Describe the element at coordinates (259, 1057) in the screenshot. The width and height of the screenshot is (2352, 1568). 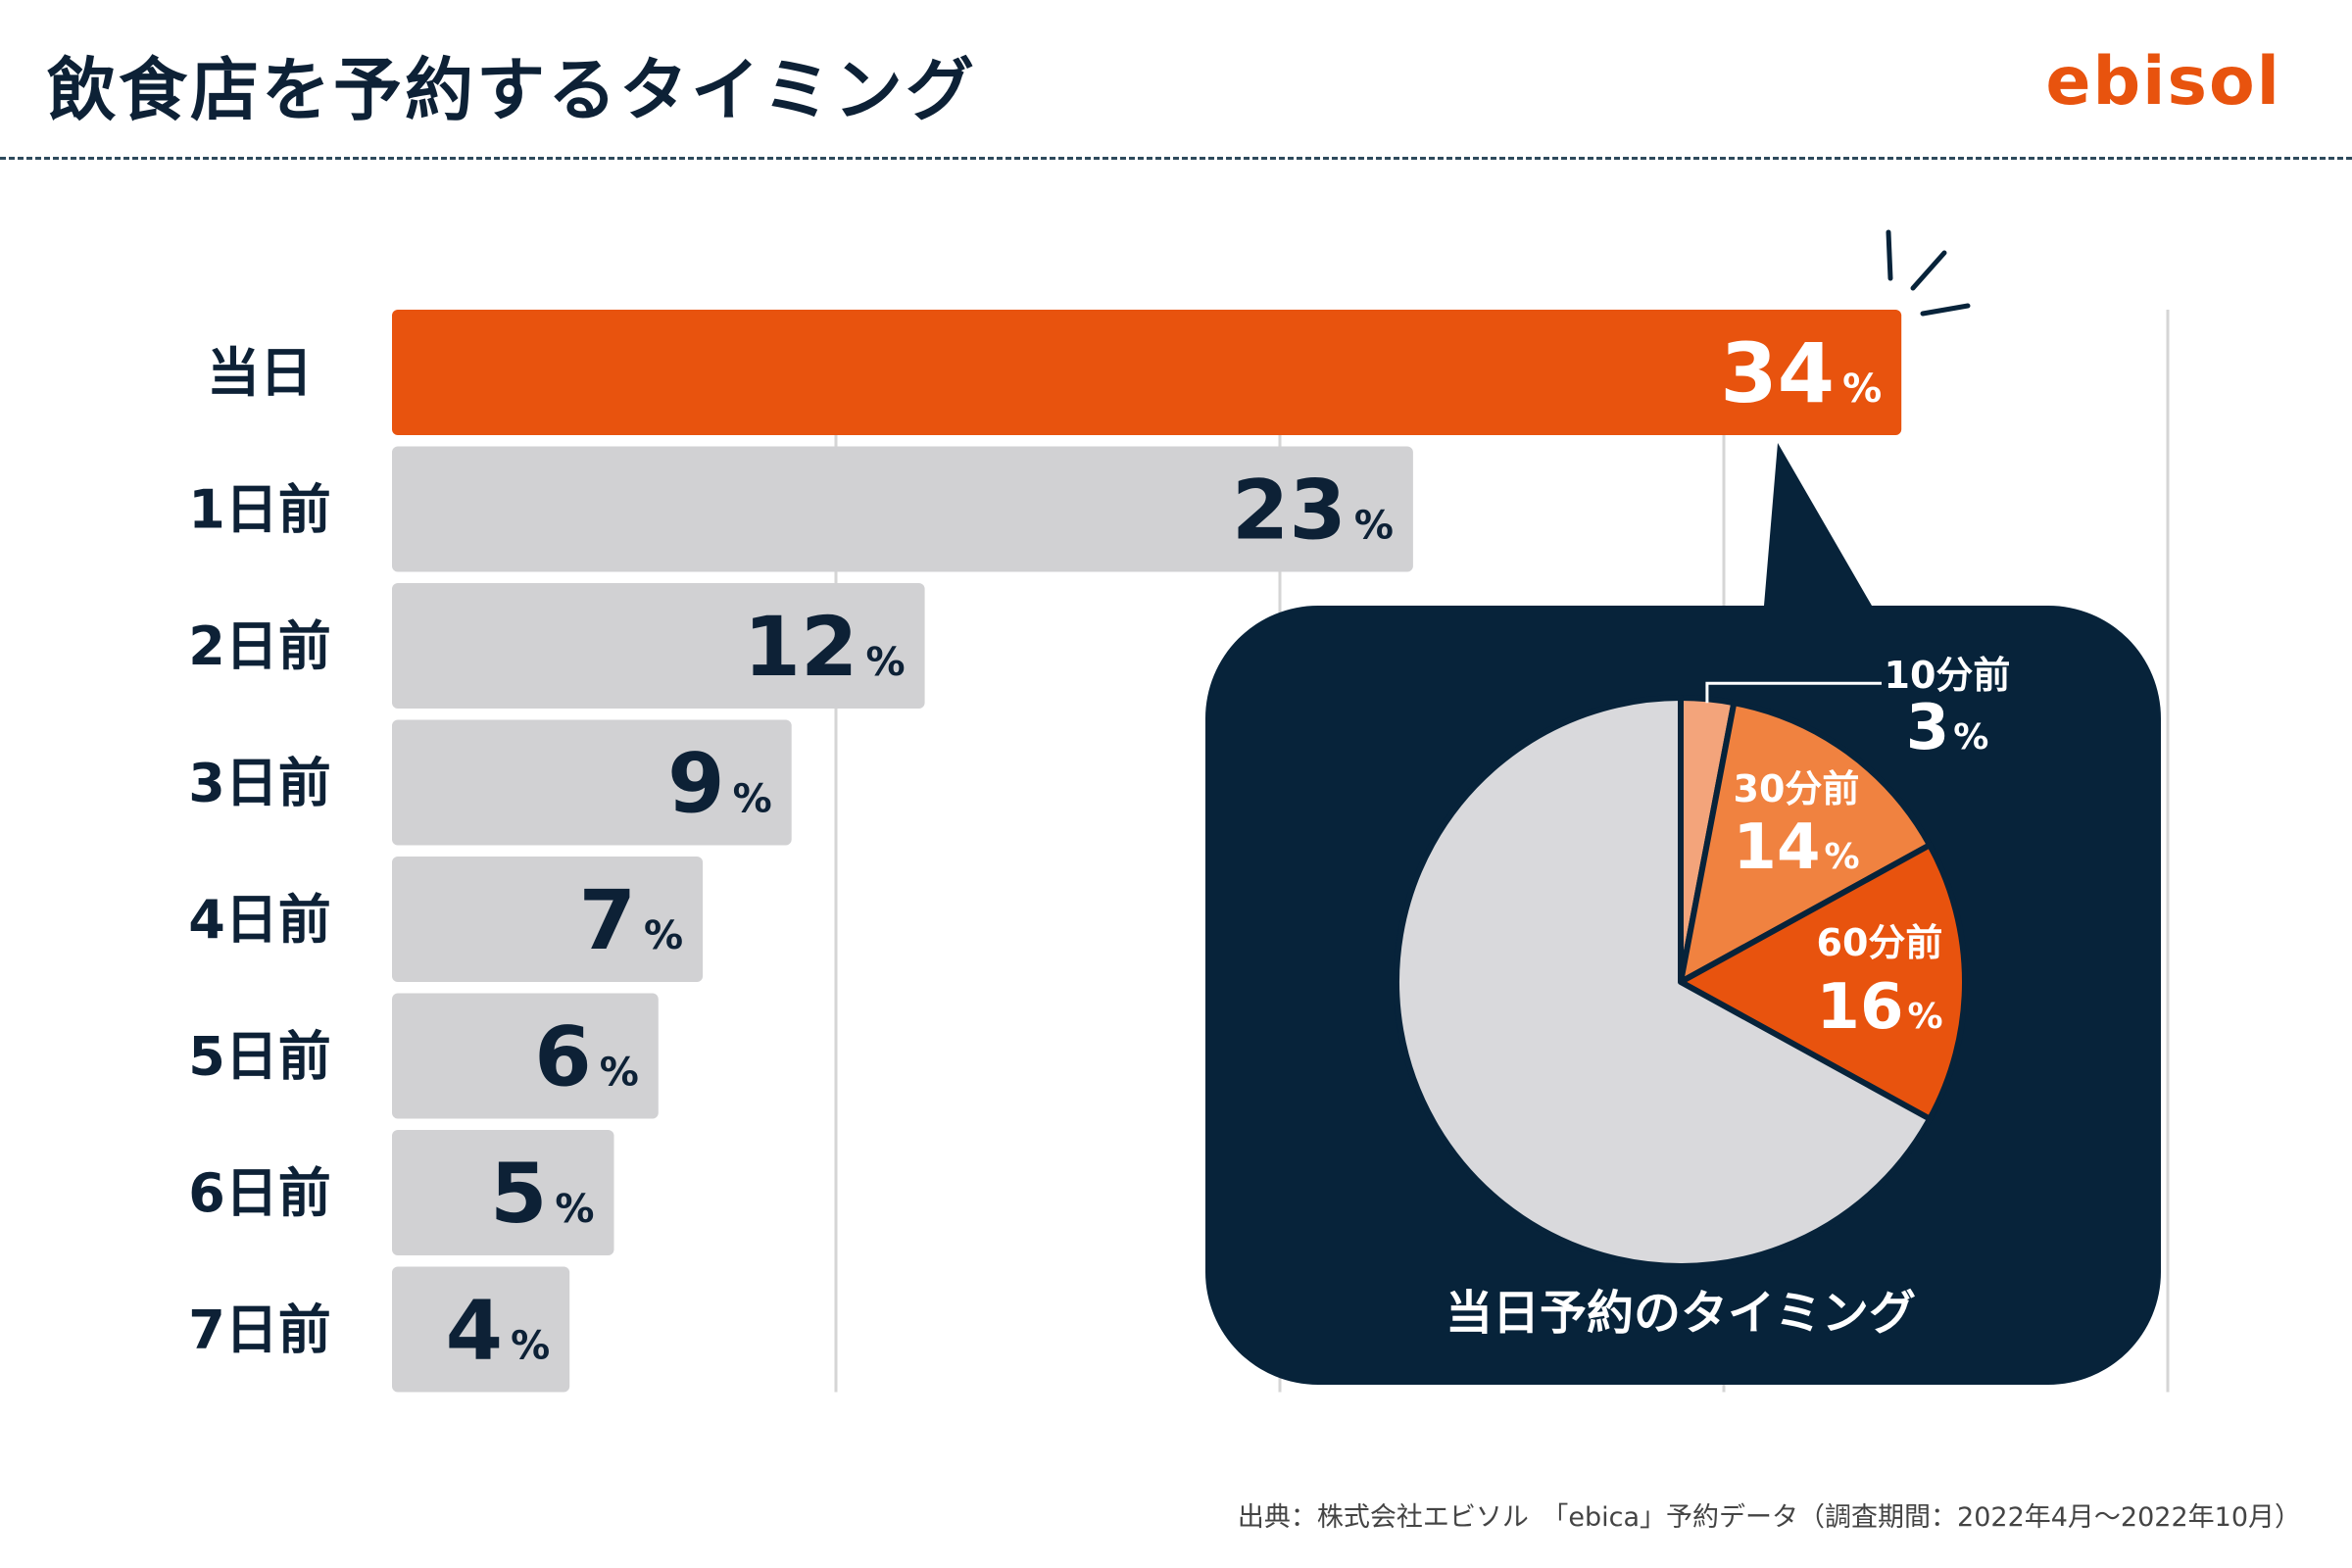
I see `category-label: 5日前` at that location.